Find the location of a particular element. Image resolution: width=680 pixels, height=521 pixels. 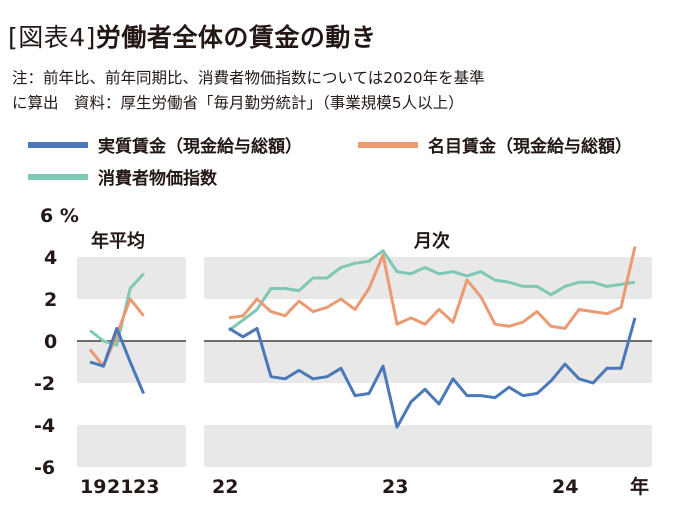

note-line-2: に算出 資料：厚生労働省「毎月勤労統計」（事業規模5人以上） is located at coordinates (238, 103).